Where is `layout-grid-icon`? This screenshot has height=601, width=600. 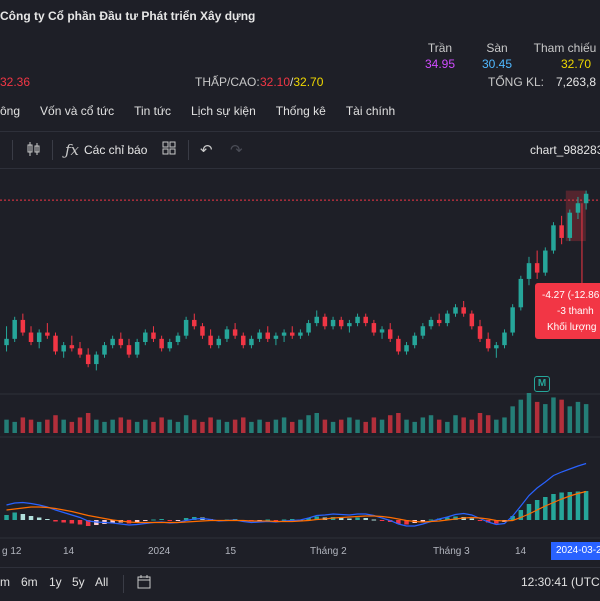
layout-grid-icon is located at coordinates (169, 150).